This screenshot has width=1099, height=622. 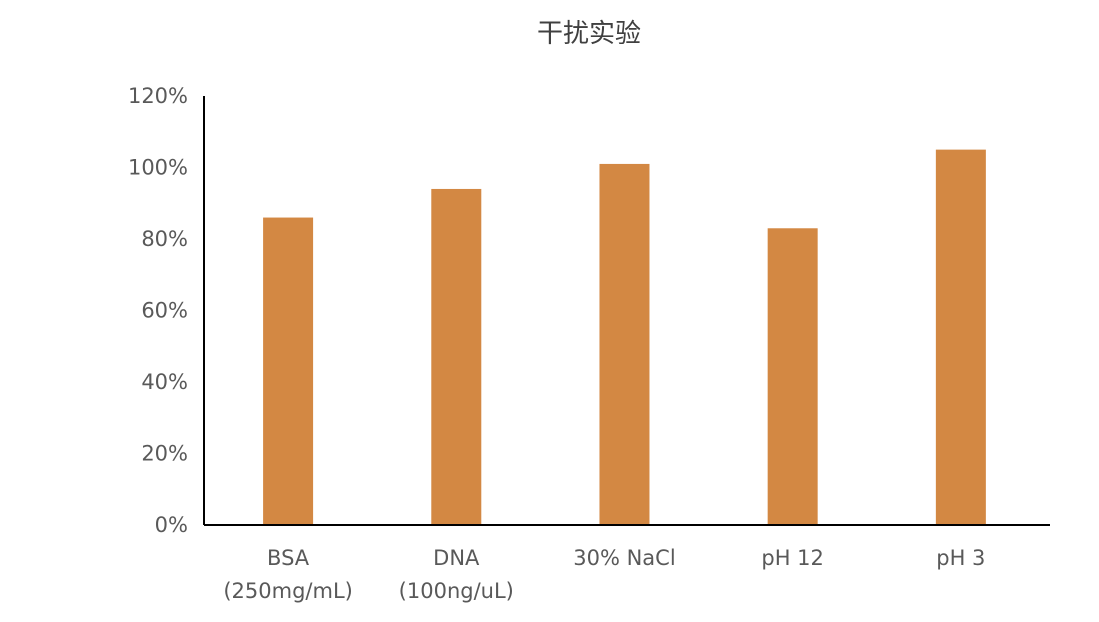 What do you see at coordinates (288, 574) in the screenshot?
I see `x-tick-label: BSA (250mg/mL)` at bounding box center [288, 574].